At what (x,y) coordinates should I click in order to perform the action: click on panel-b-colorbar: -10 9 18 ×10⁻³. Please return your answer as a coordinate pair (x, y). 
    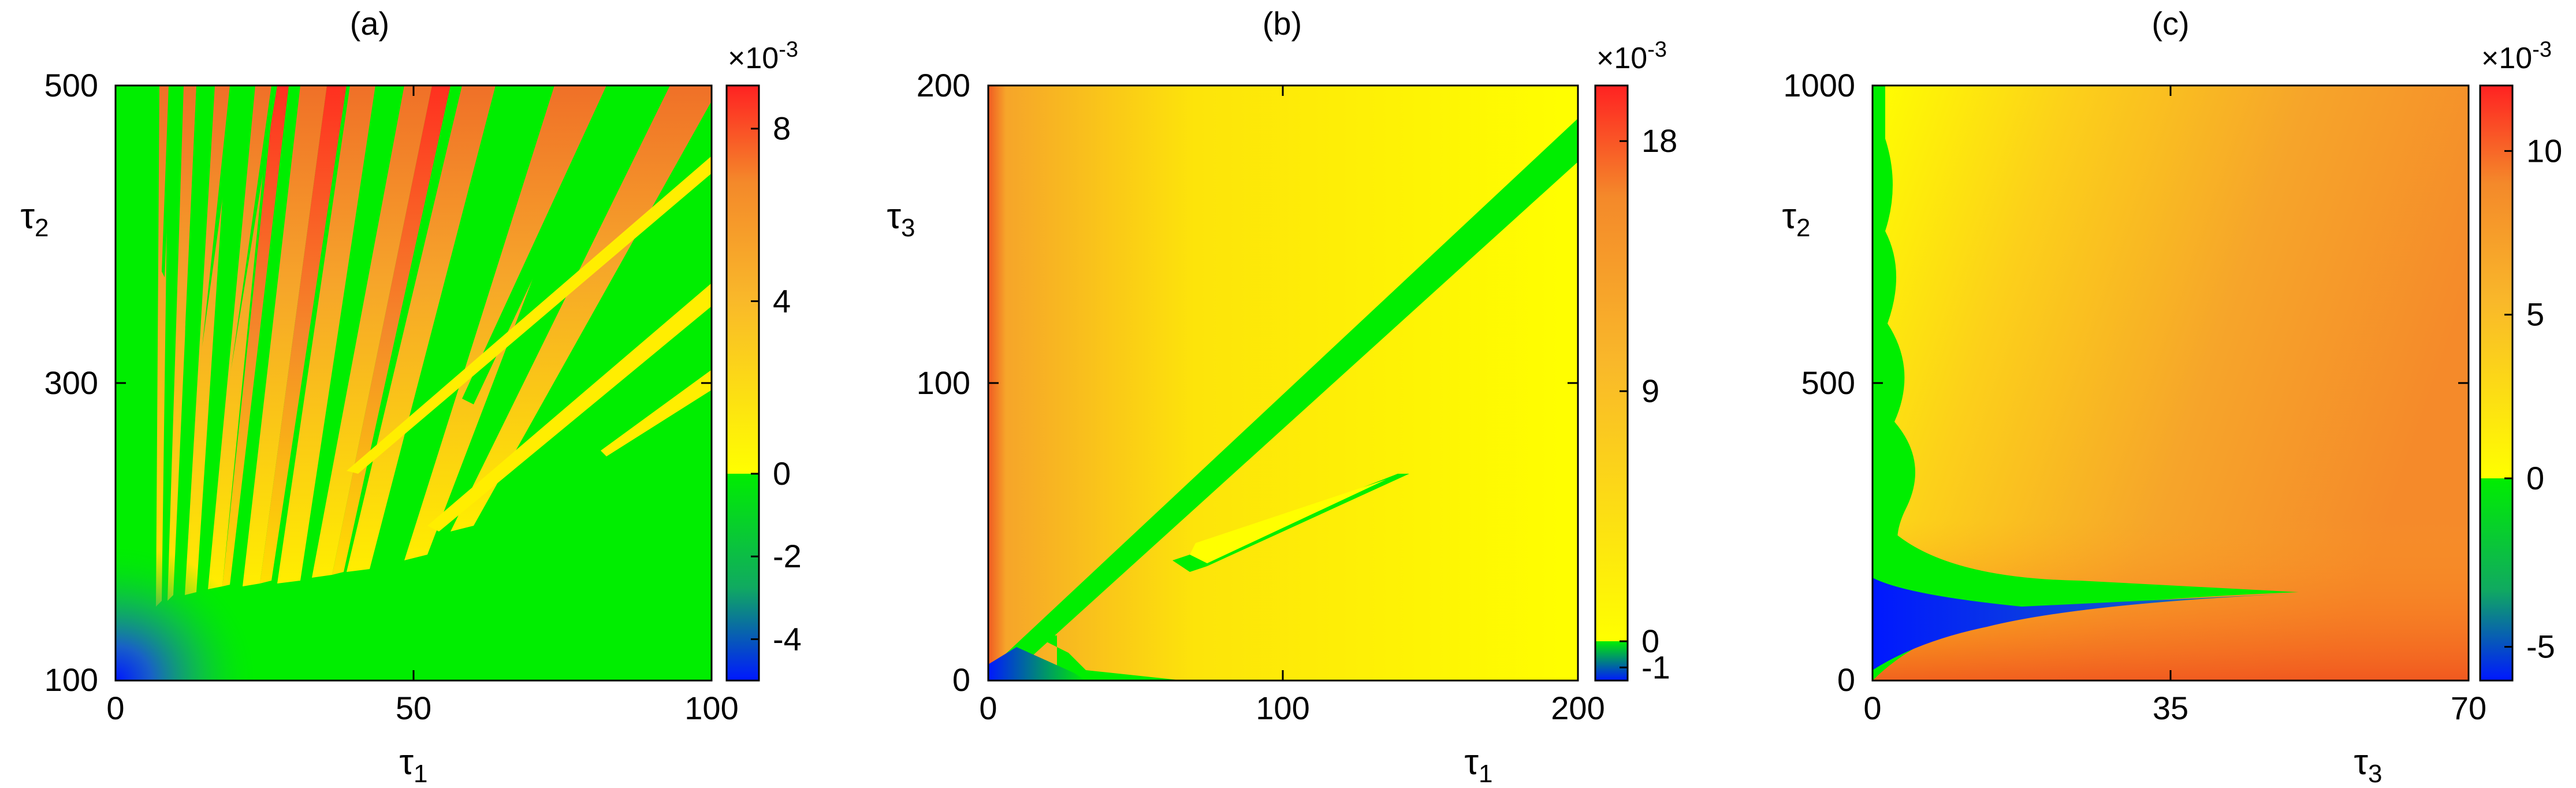
    Looking at the image, I should click on (1636, 361).